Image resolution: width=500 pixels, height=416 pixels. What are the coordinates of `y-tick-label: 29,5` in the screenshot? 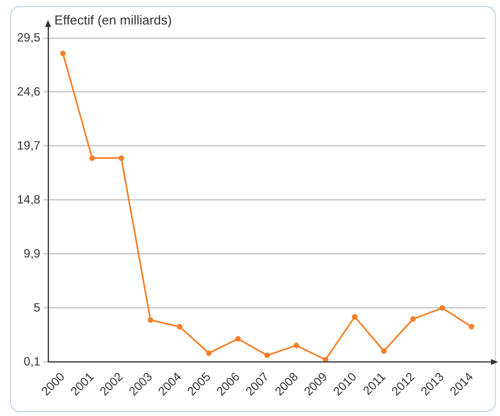 It's located at (28, 37).